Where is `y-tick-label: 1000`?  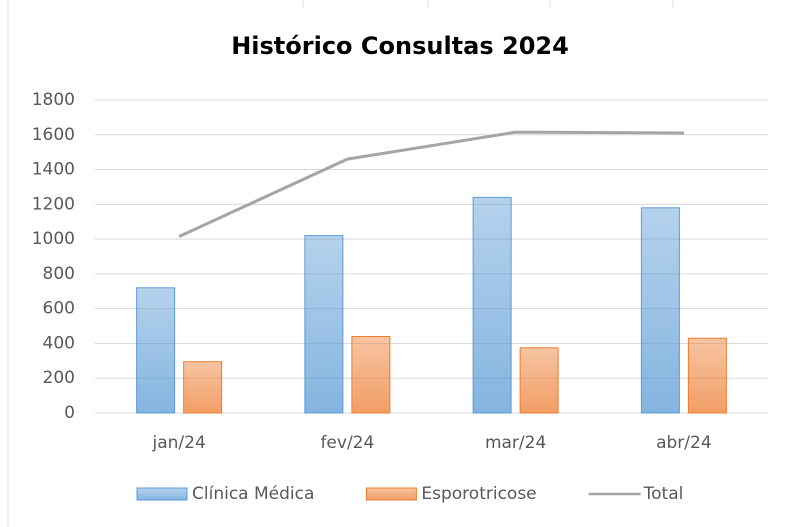
y-tick-label: 1000 is located at coordinates (53, 239).